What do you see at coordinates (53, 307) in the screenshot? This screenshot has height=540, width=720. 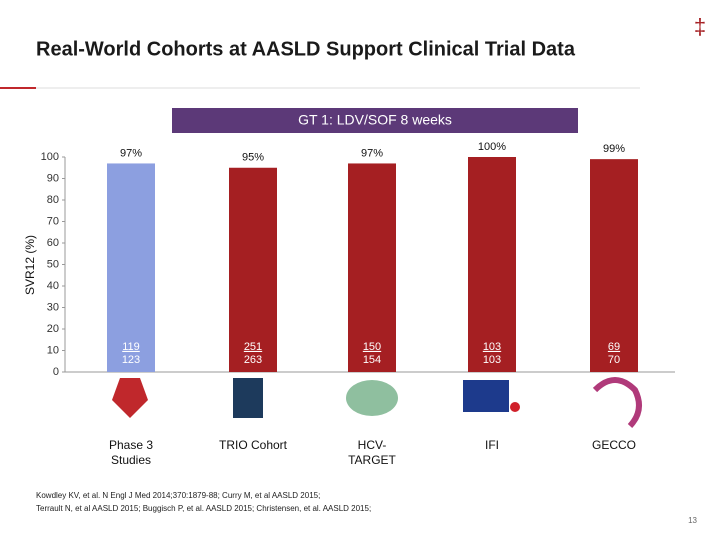 I see `y-tick-label: 30` at bounding box center [53, 307].